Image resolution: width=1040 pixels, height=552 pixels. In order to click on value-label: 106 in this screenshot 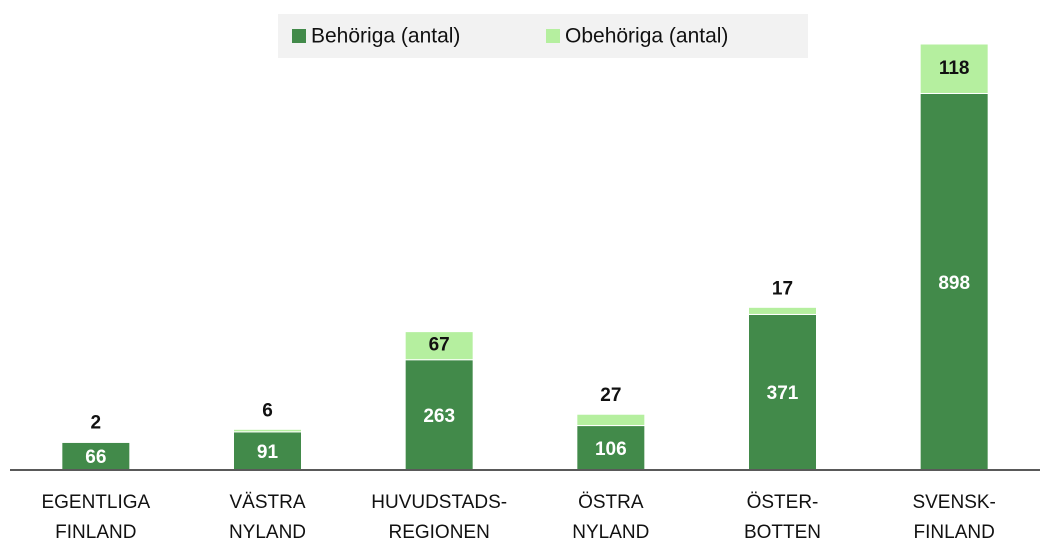, I will do `click(611, 449)`.